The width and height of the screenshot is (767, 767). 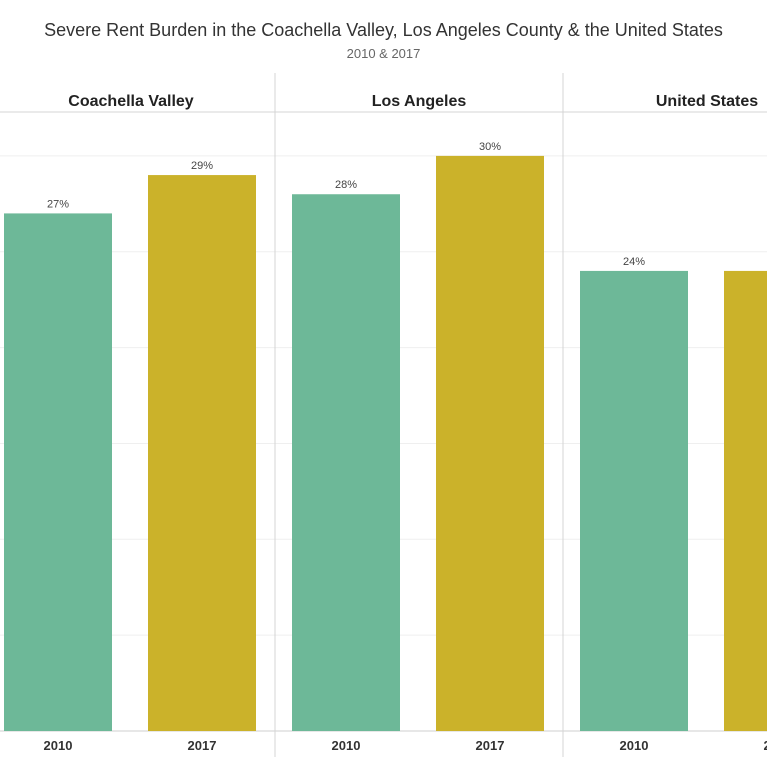 What do you see at coordinates (58, 204) in the screenshot?
I see `data-label: 27%` at bounding box center [58, 204].